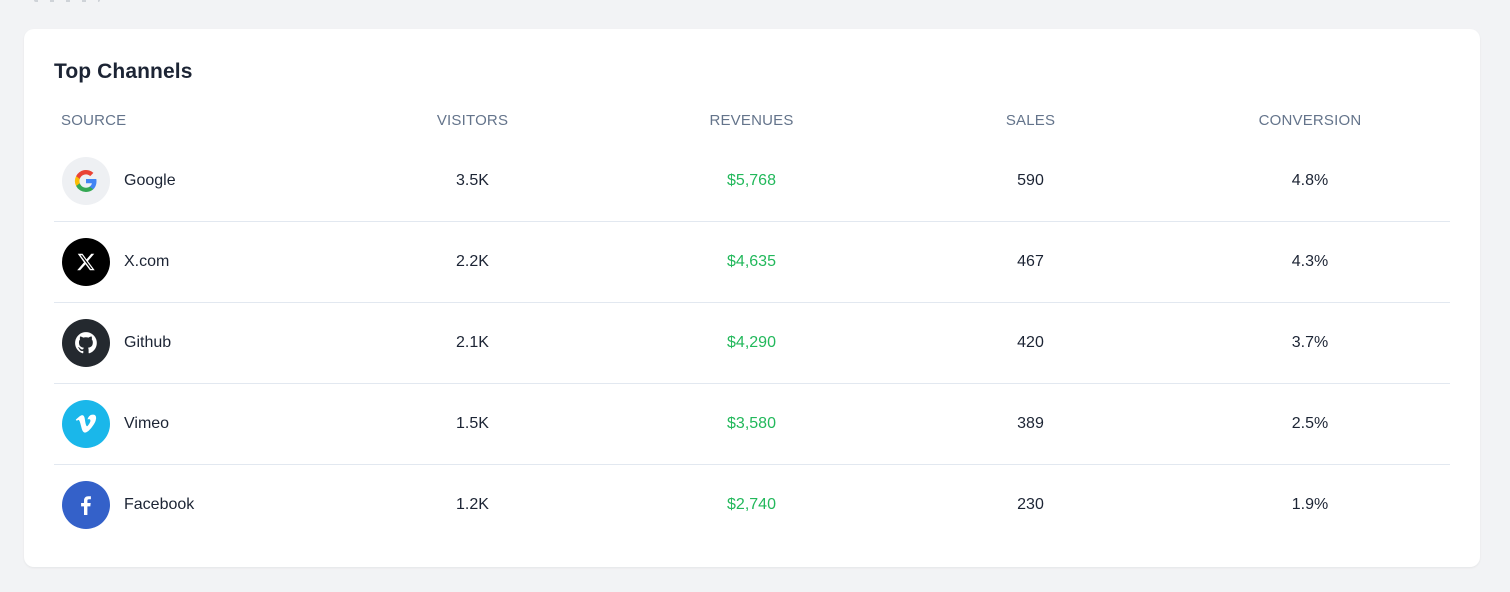 The height and width of the screenshot is (592, 1510). Describe the element at coordinates (147, 423) in the screenshot. I see `source-name: Vimeo` at that location.